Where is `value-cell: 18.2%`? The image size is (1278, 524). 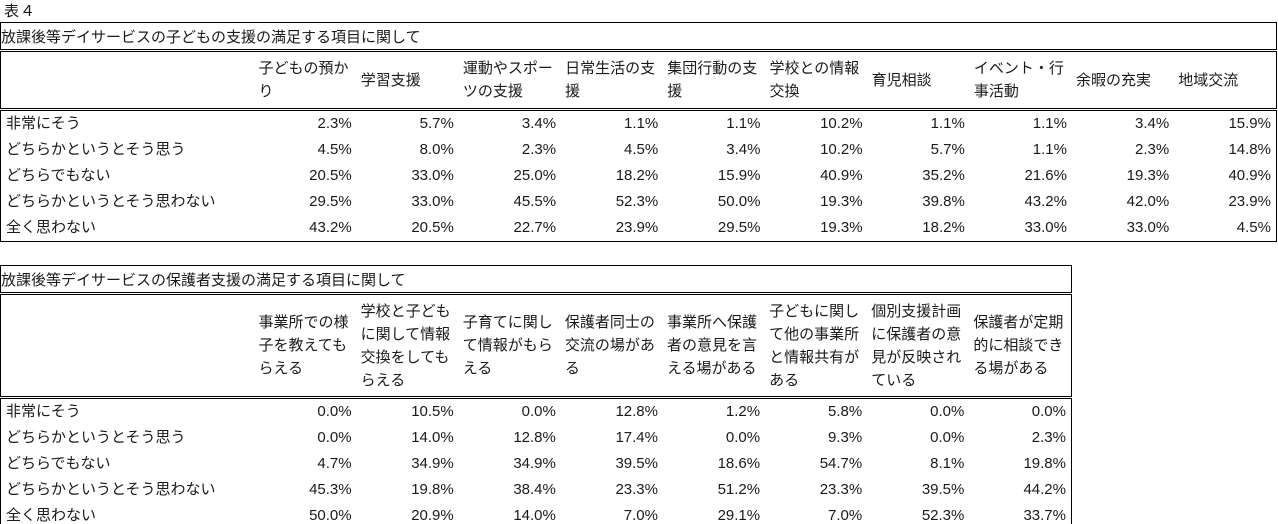 value-cell: 18.2% is located at coordinates (943, 227).